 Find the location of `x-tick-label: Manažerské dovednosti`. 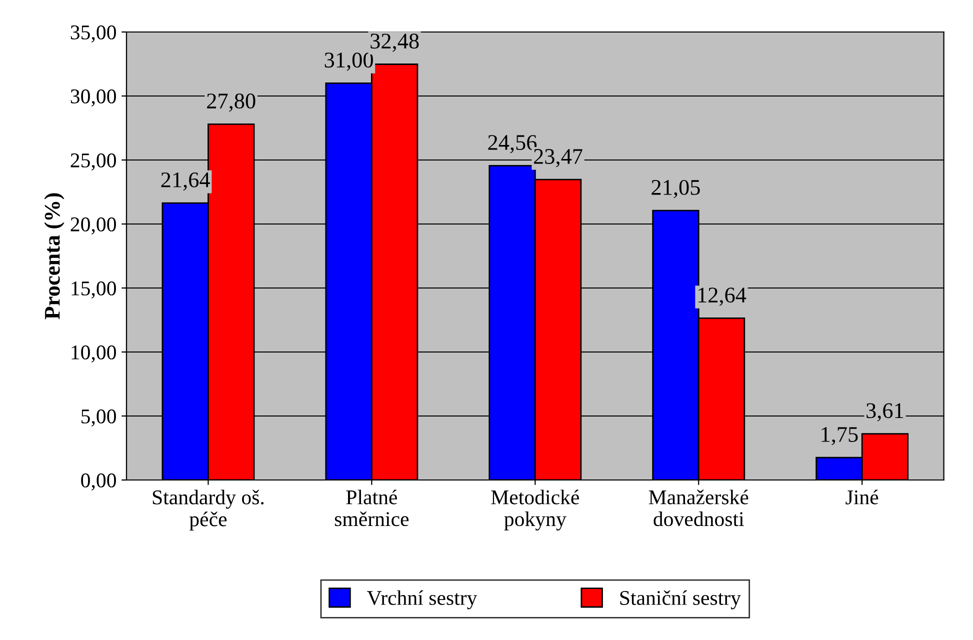

x-tick-label: Manažerské dovednosti is located at coordinates (698, 508).